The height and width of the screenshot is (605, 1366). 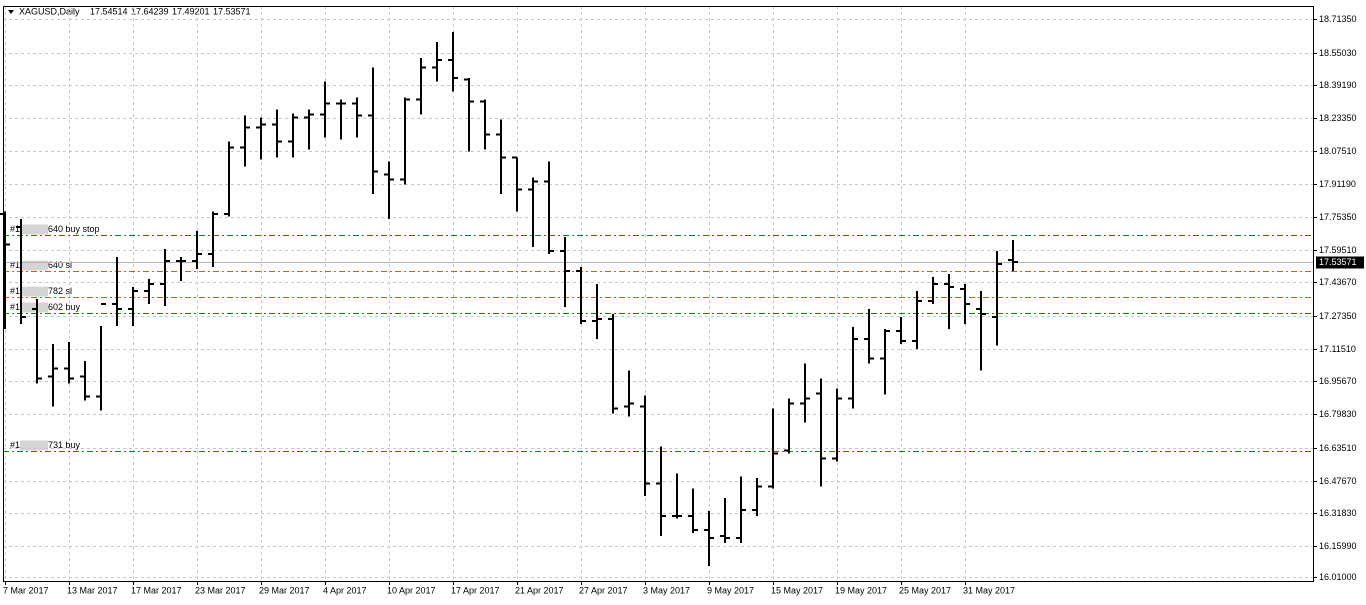 I want to click on y-tick-label: 17.11510, so click(x=1337, y=349).